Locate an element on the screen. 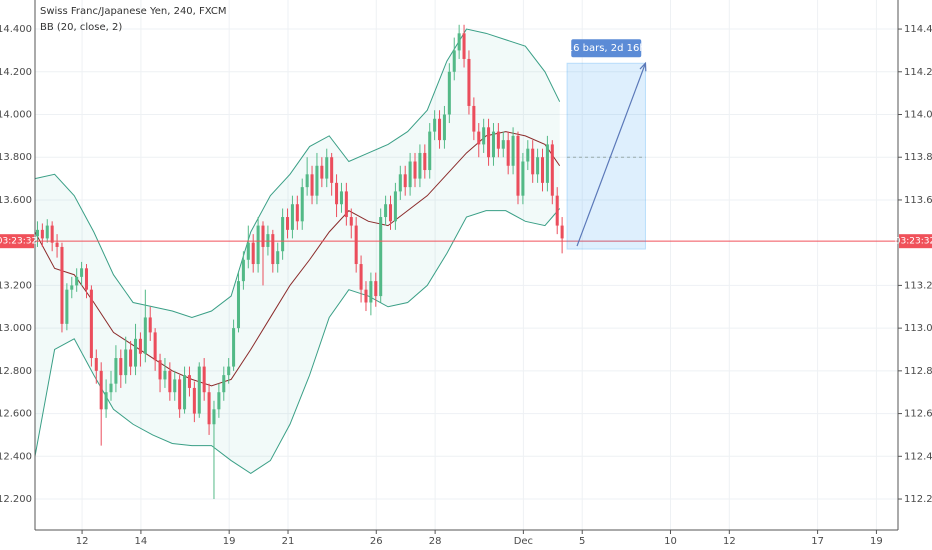 The image size is (932, 550). y-tick-label: 114.400 is located at coordinates (918, 29).